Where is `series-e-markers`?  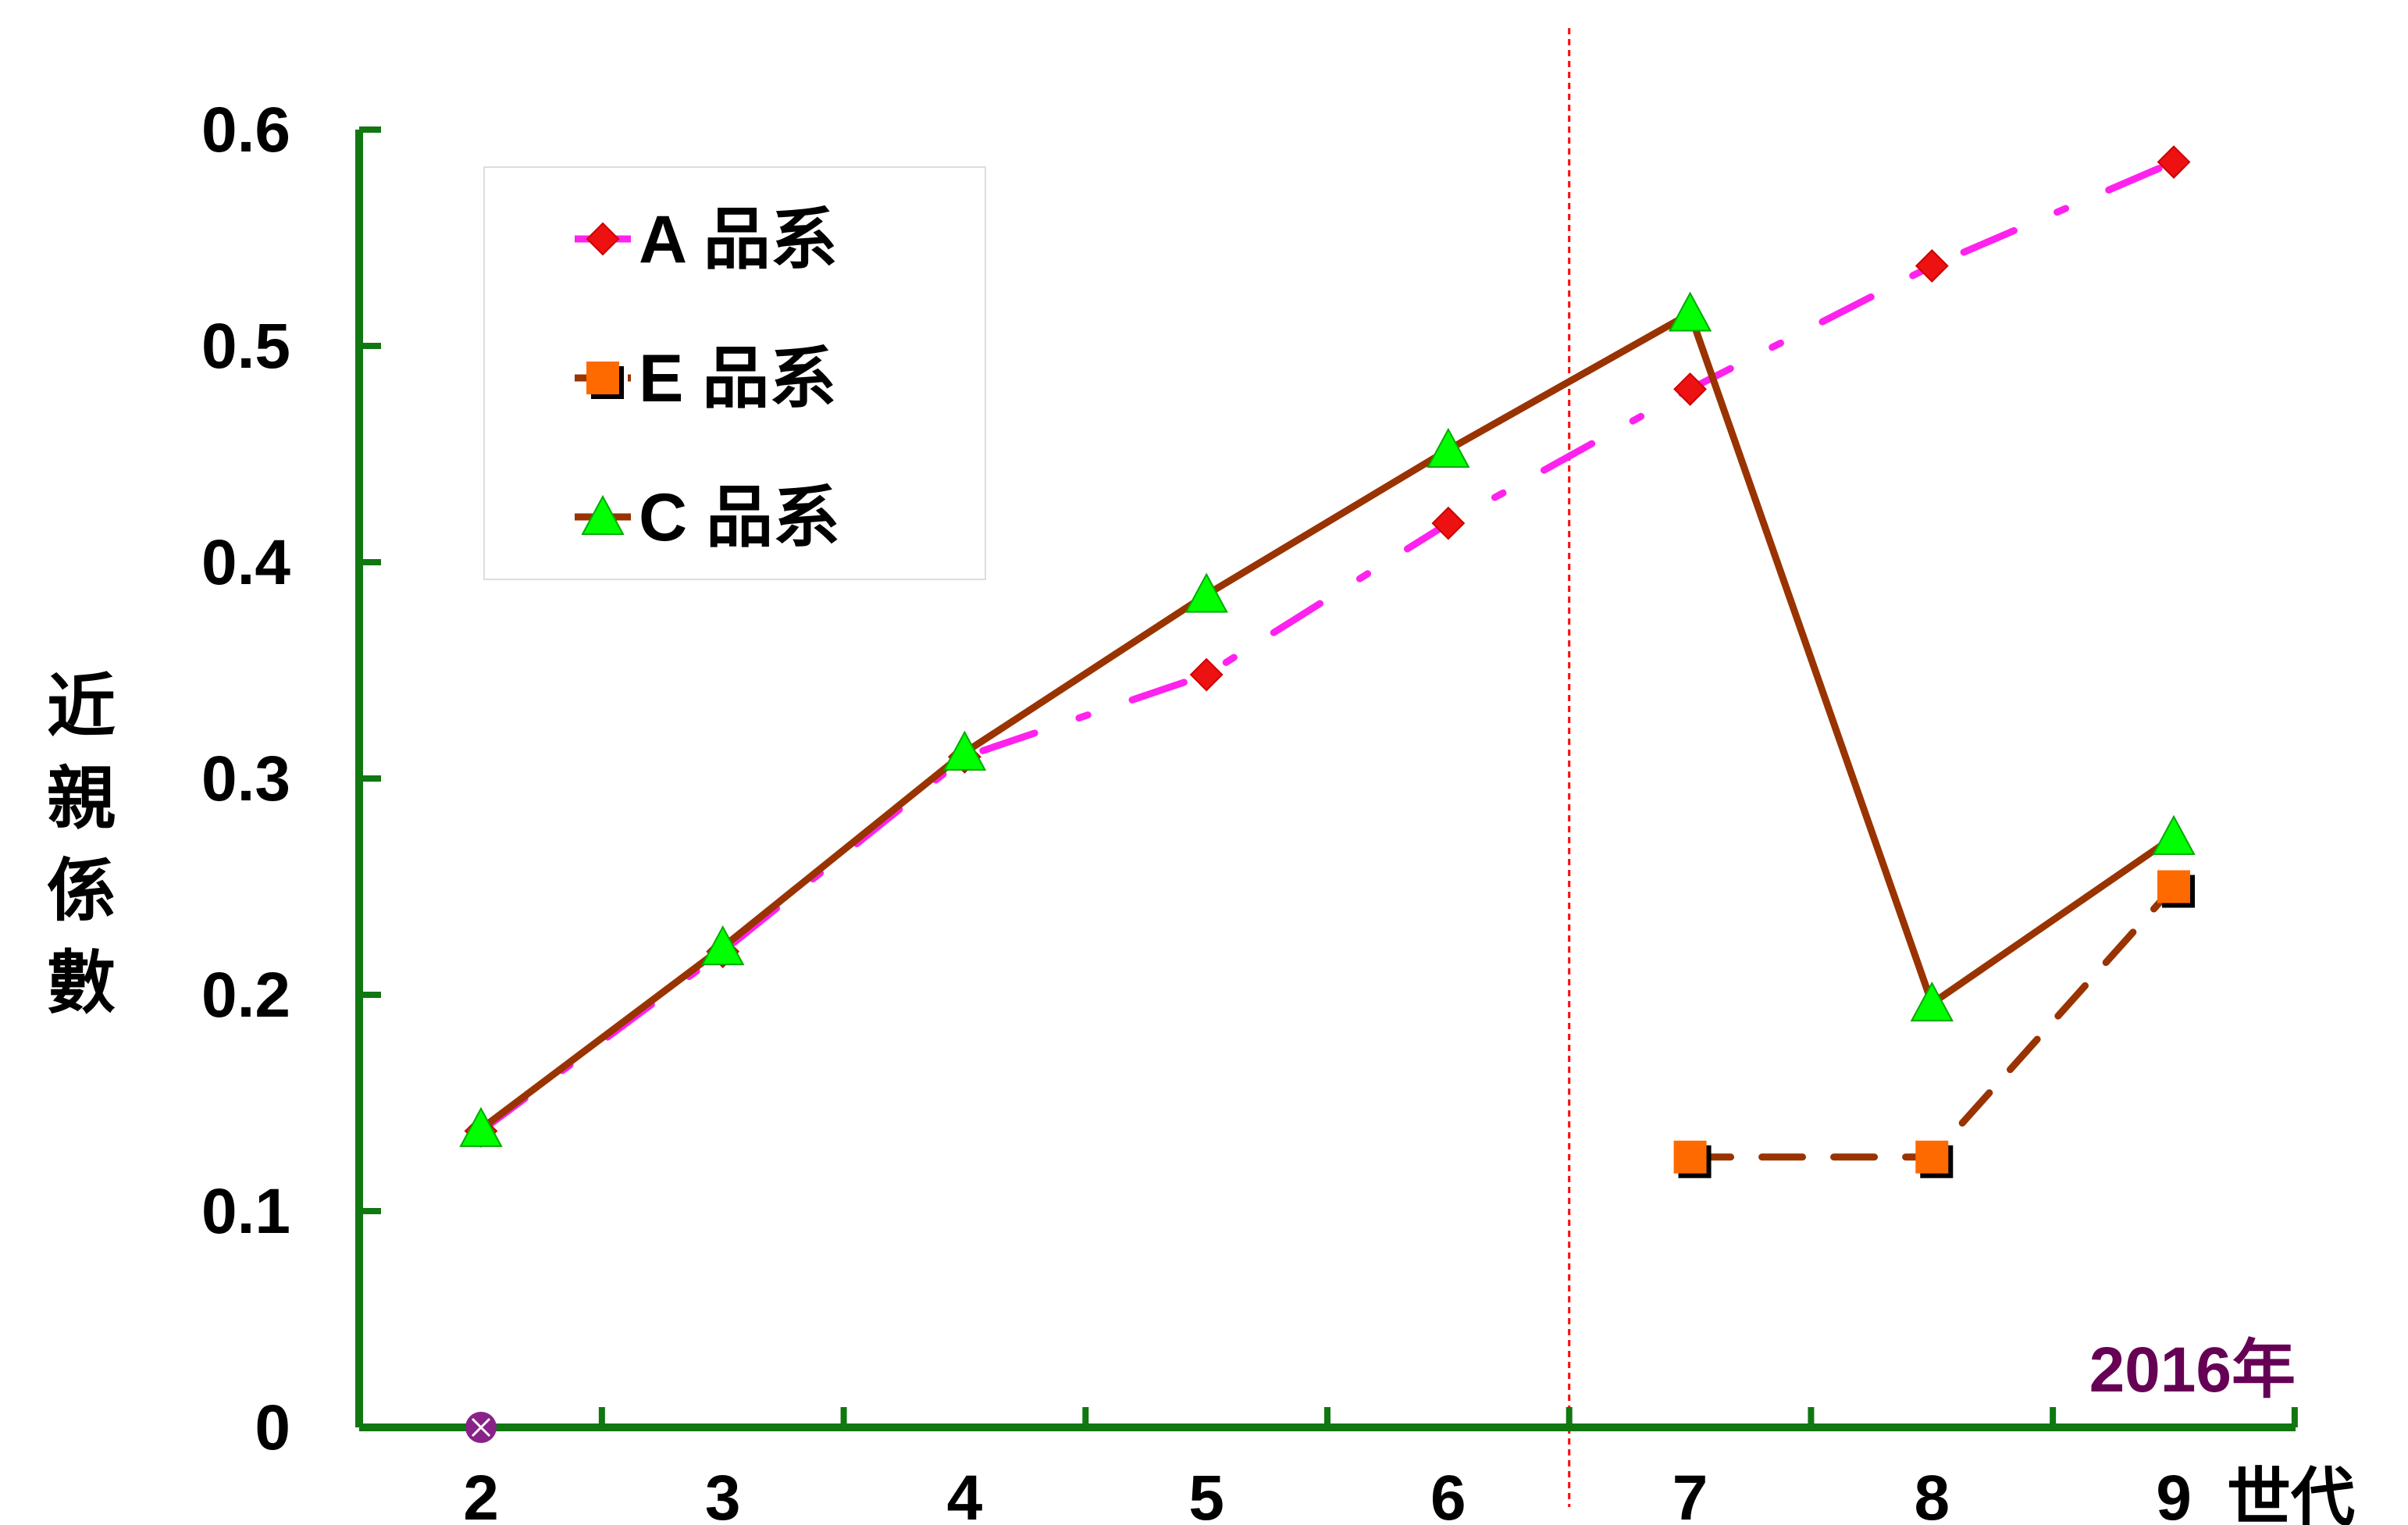 series-e-markers is located at coordinates (1934, 1024).